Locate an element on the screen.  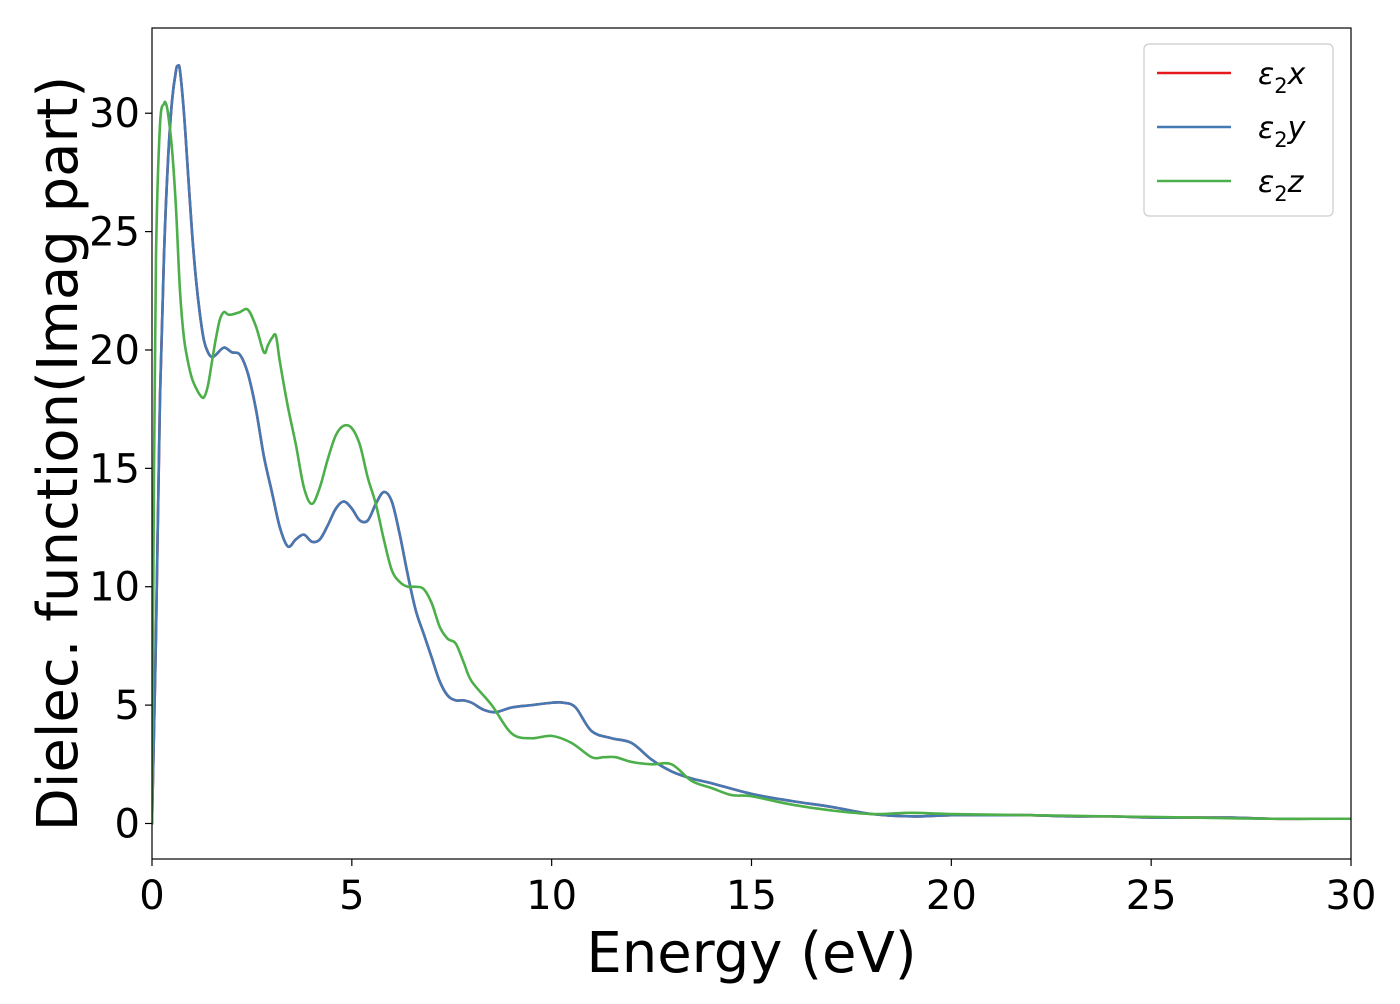
x-tick-label: 0 is located at coordinates (151, 896).